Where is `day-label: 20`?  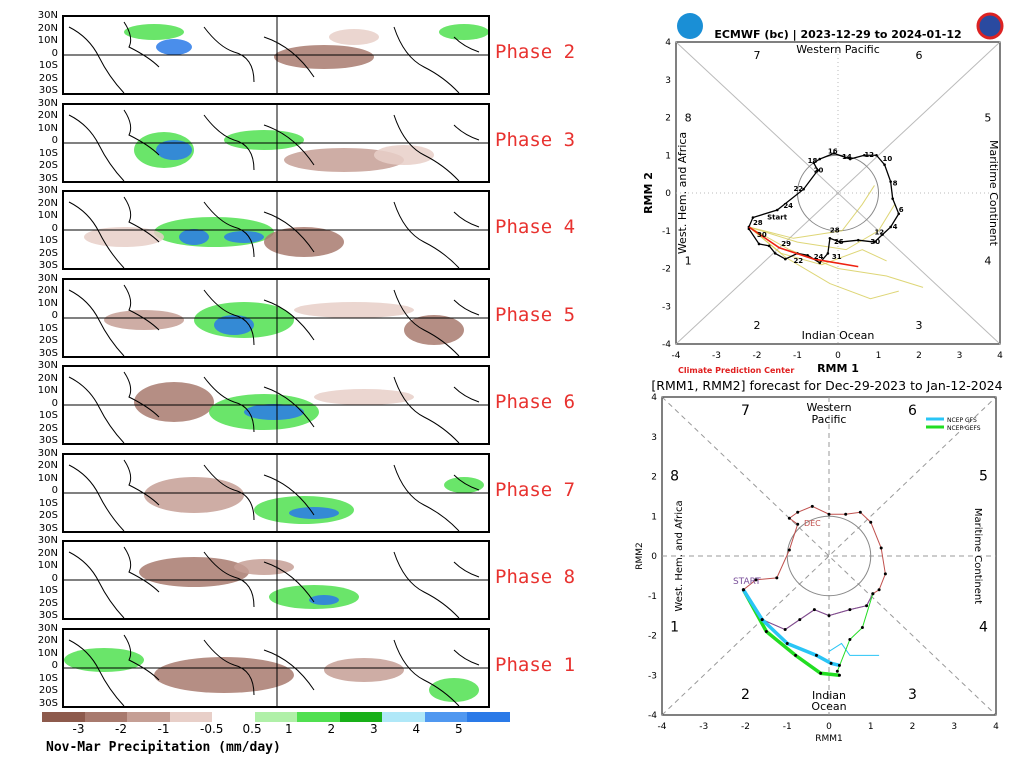
day-label: 20 is located at coordinates (819, 170).